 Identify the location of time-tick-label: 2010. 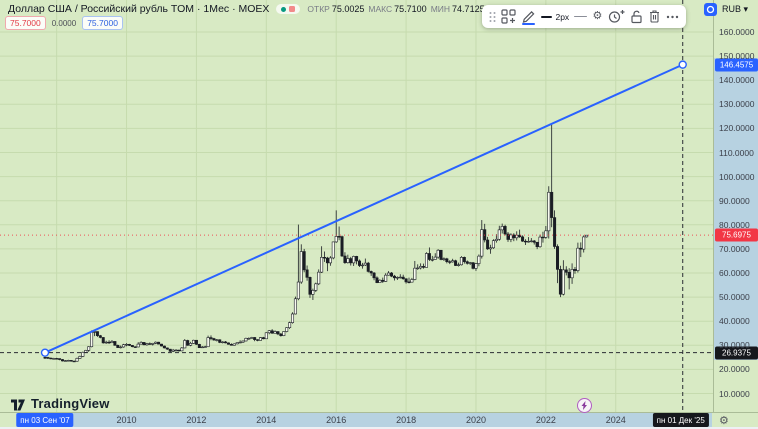
(126, 420).